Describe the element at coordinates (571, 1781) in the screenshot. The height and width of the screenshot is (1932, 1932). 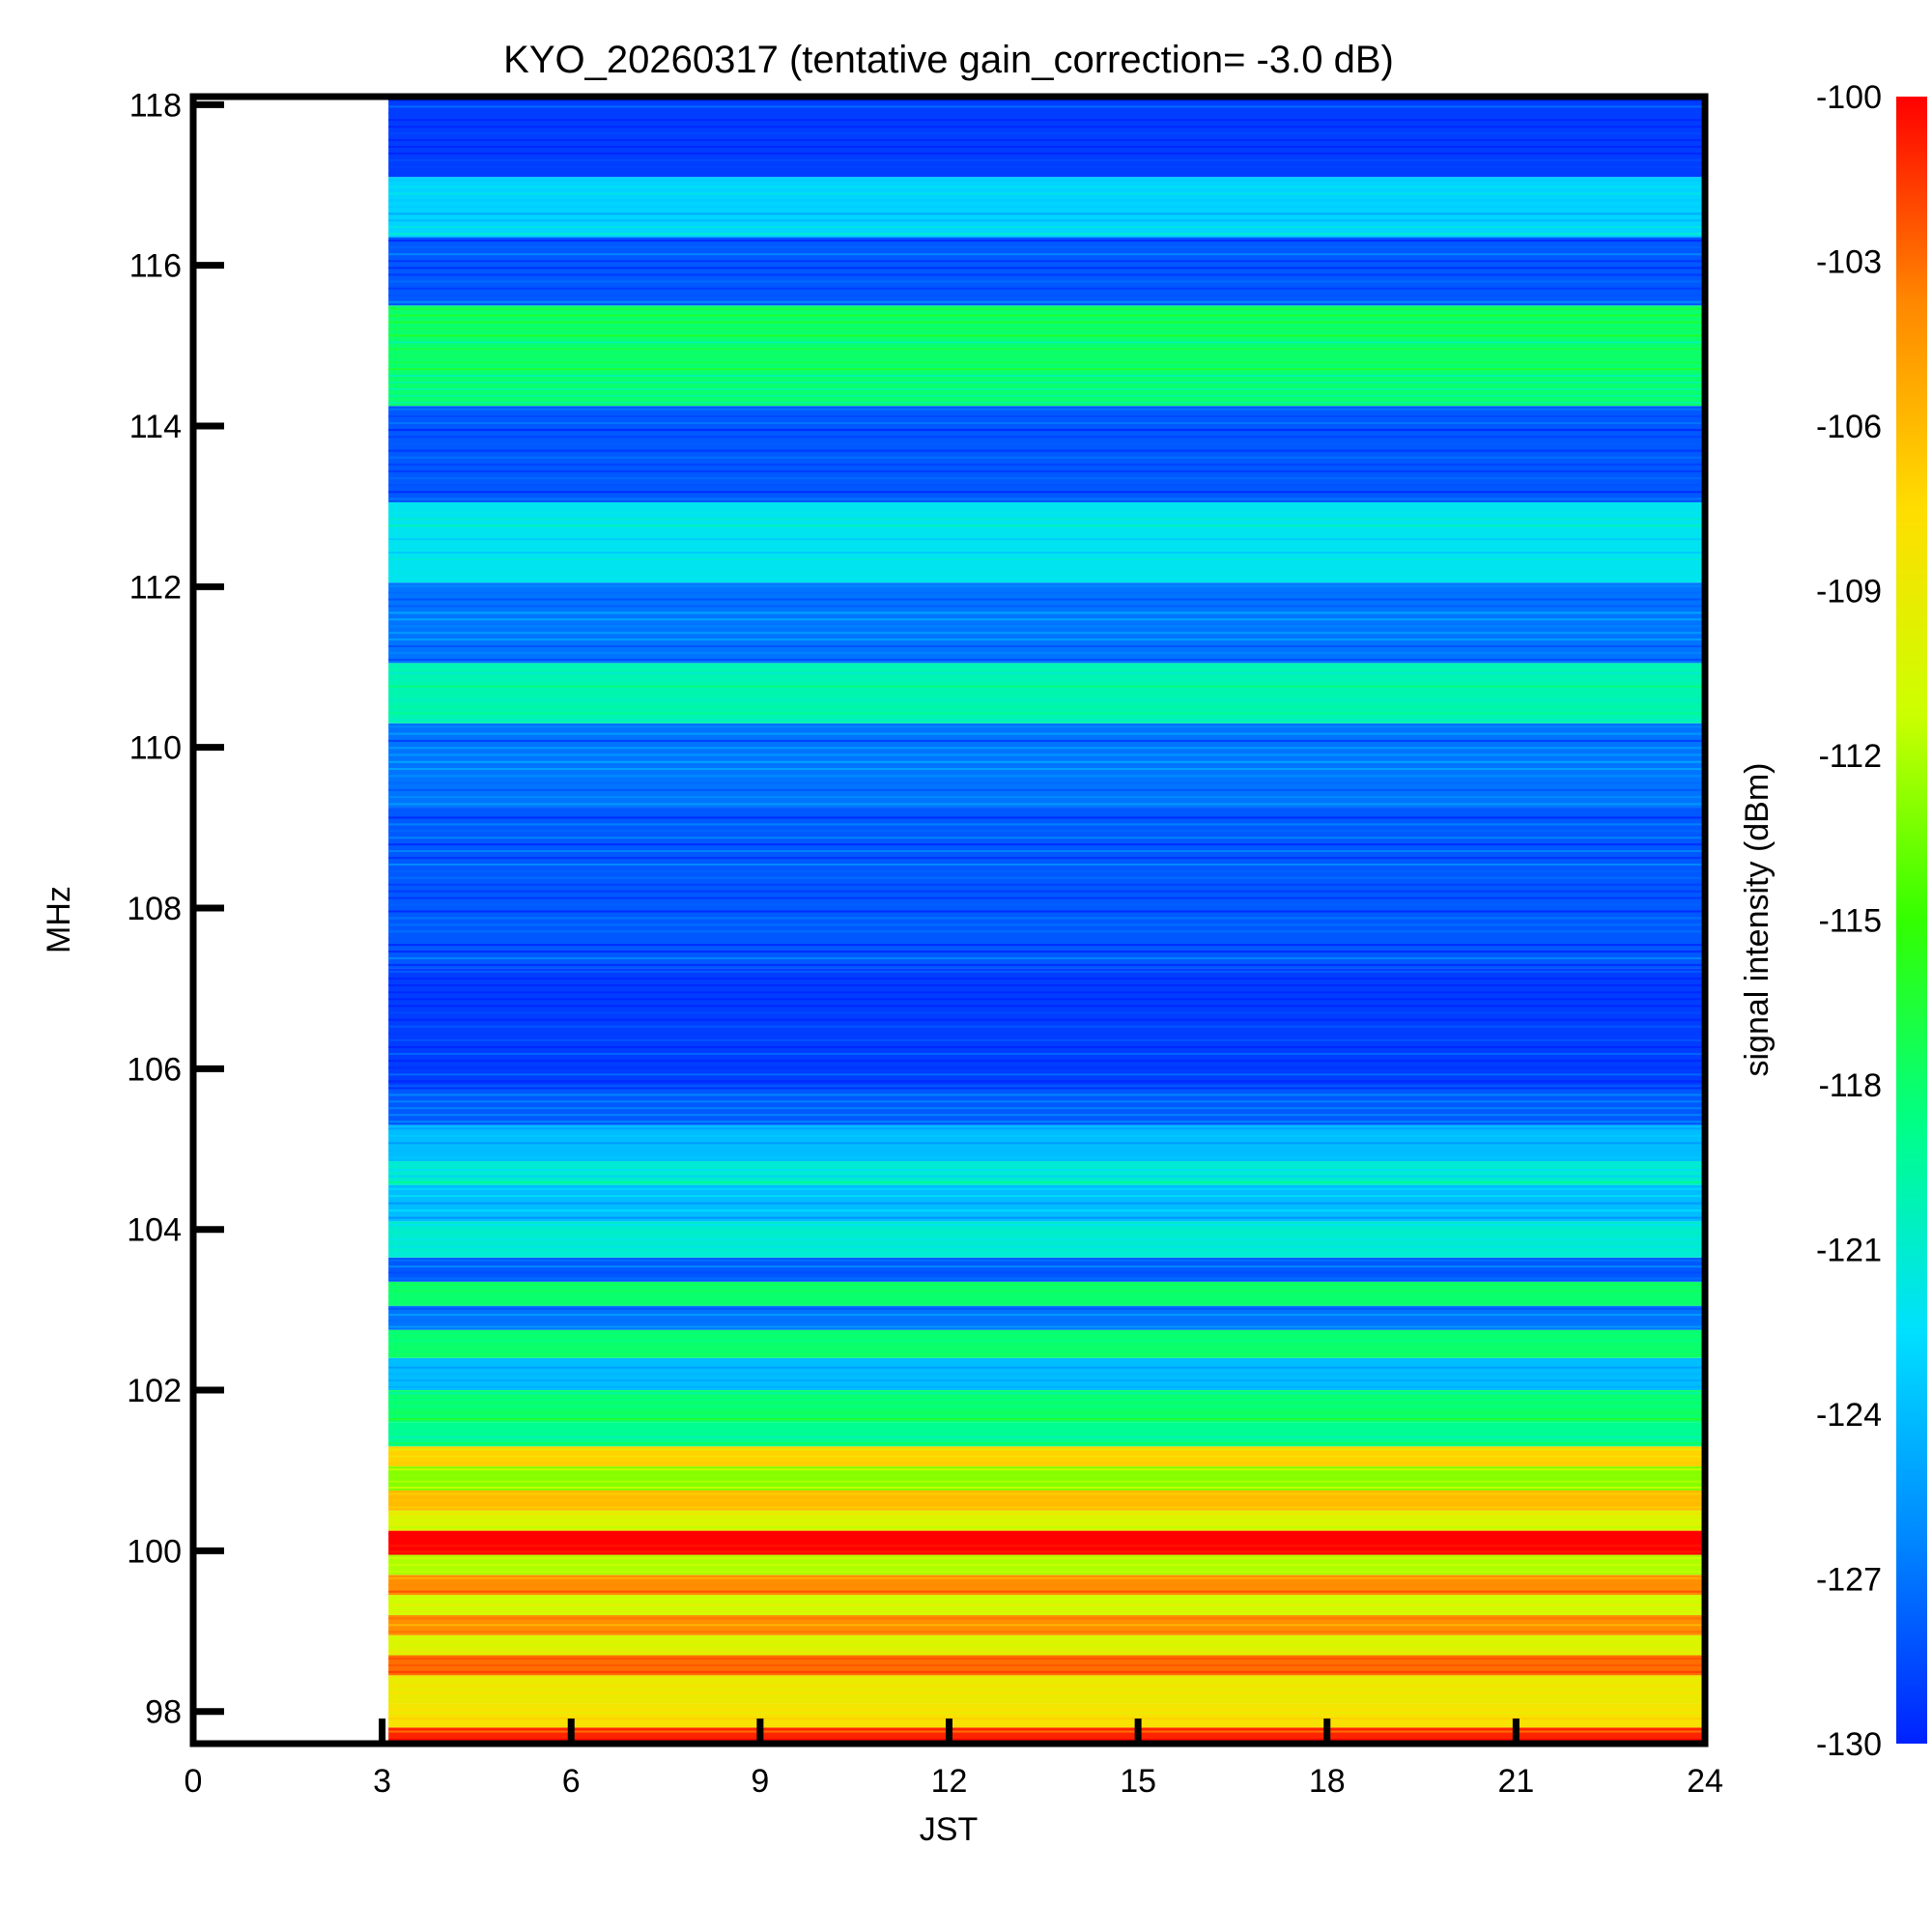
I see `x-tick-label: 6` at that location.